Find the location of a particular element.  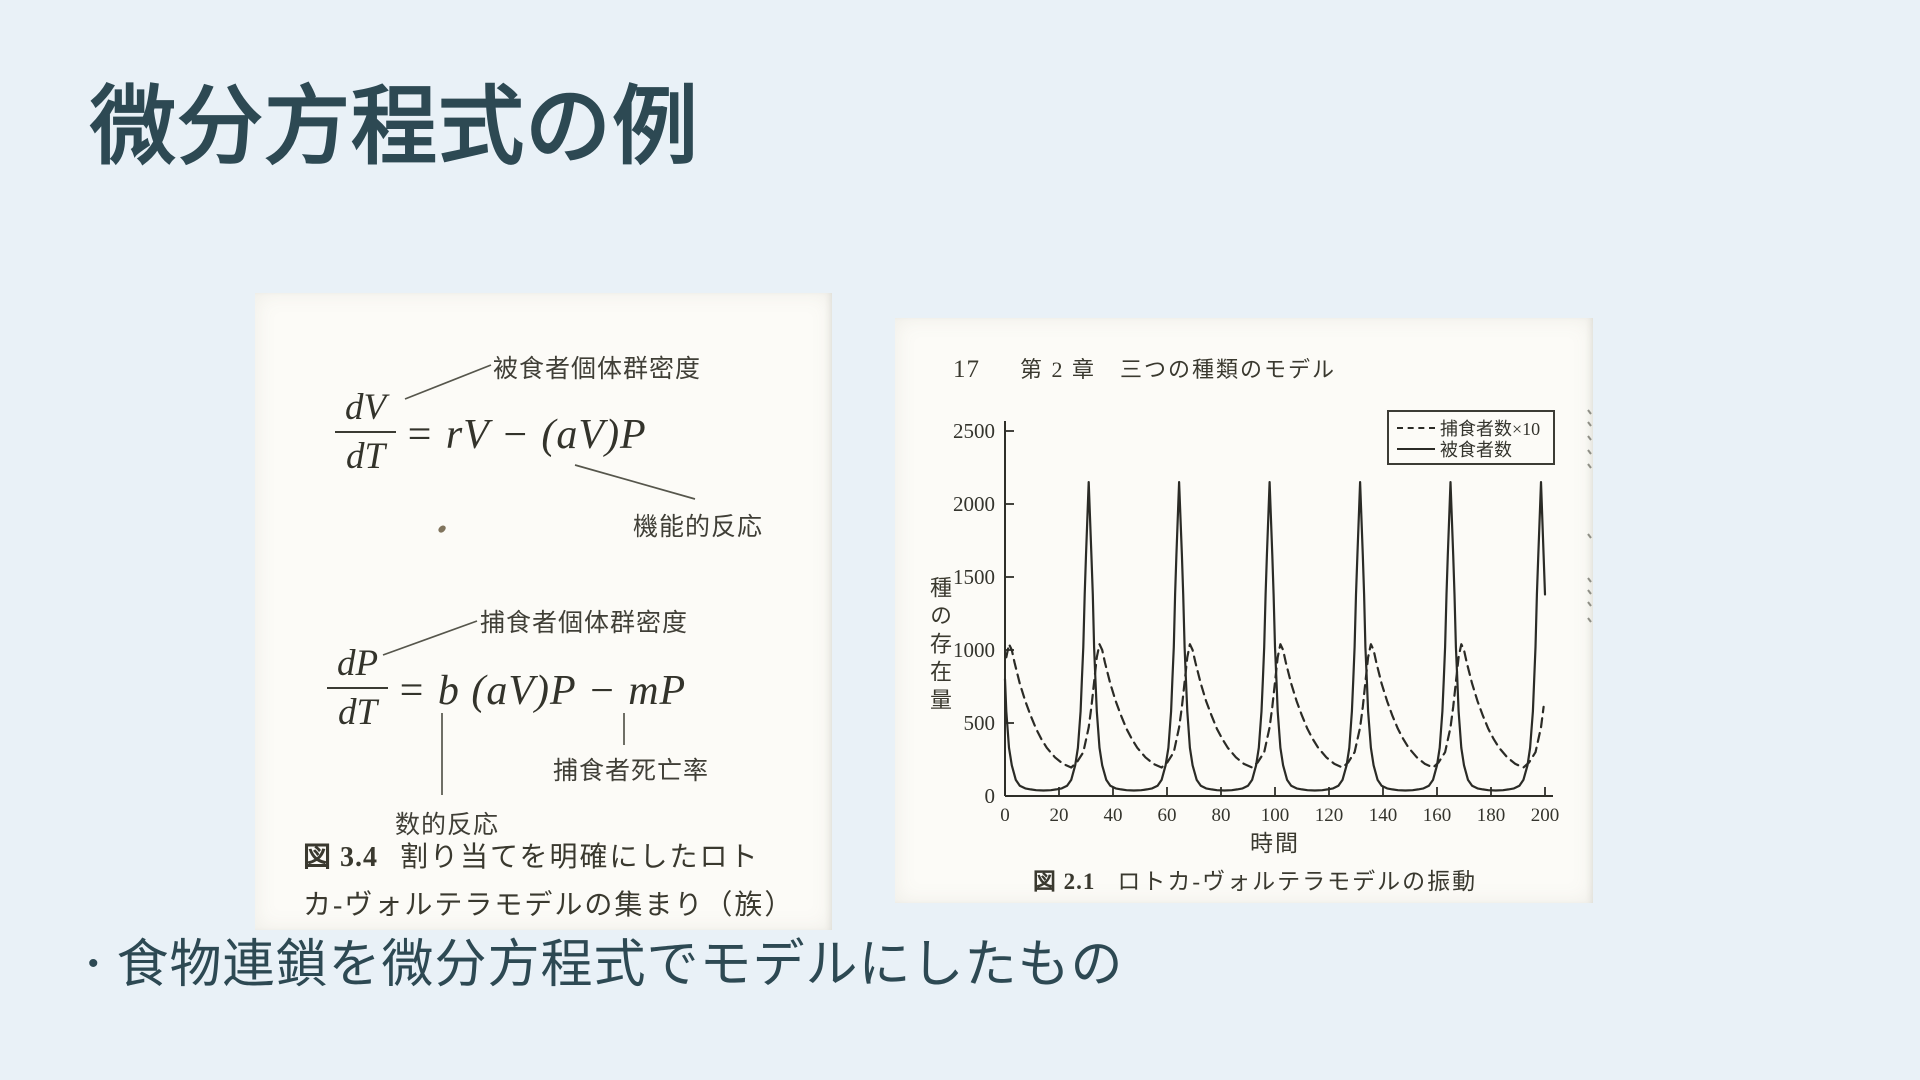

figure-3-4-caption-line2: カ-ヴォルテラモデルの集まり（族） is located at coordinates (549, 905).